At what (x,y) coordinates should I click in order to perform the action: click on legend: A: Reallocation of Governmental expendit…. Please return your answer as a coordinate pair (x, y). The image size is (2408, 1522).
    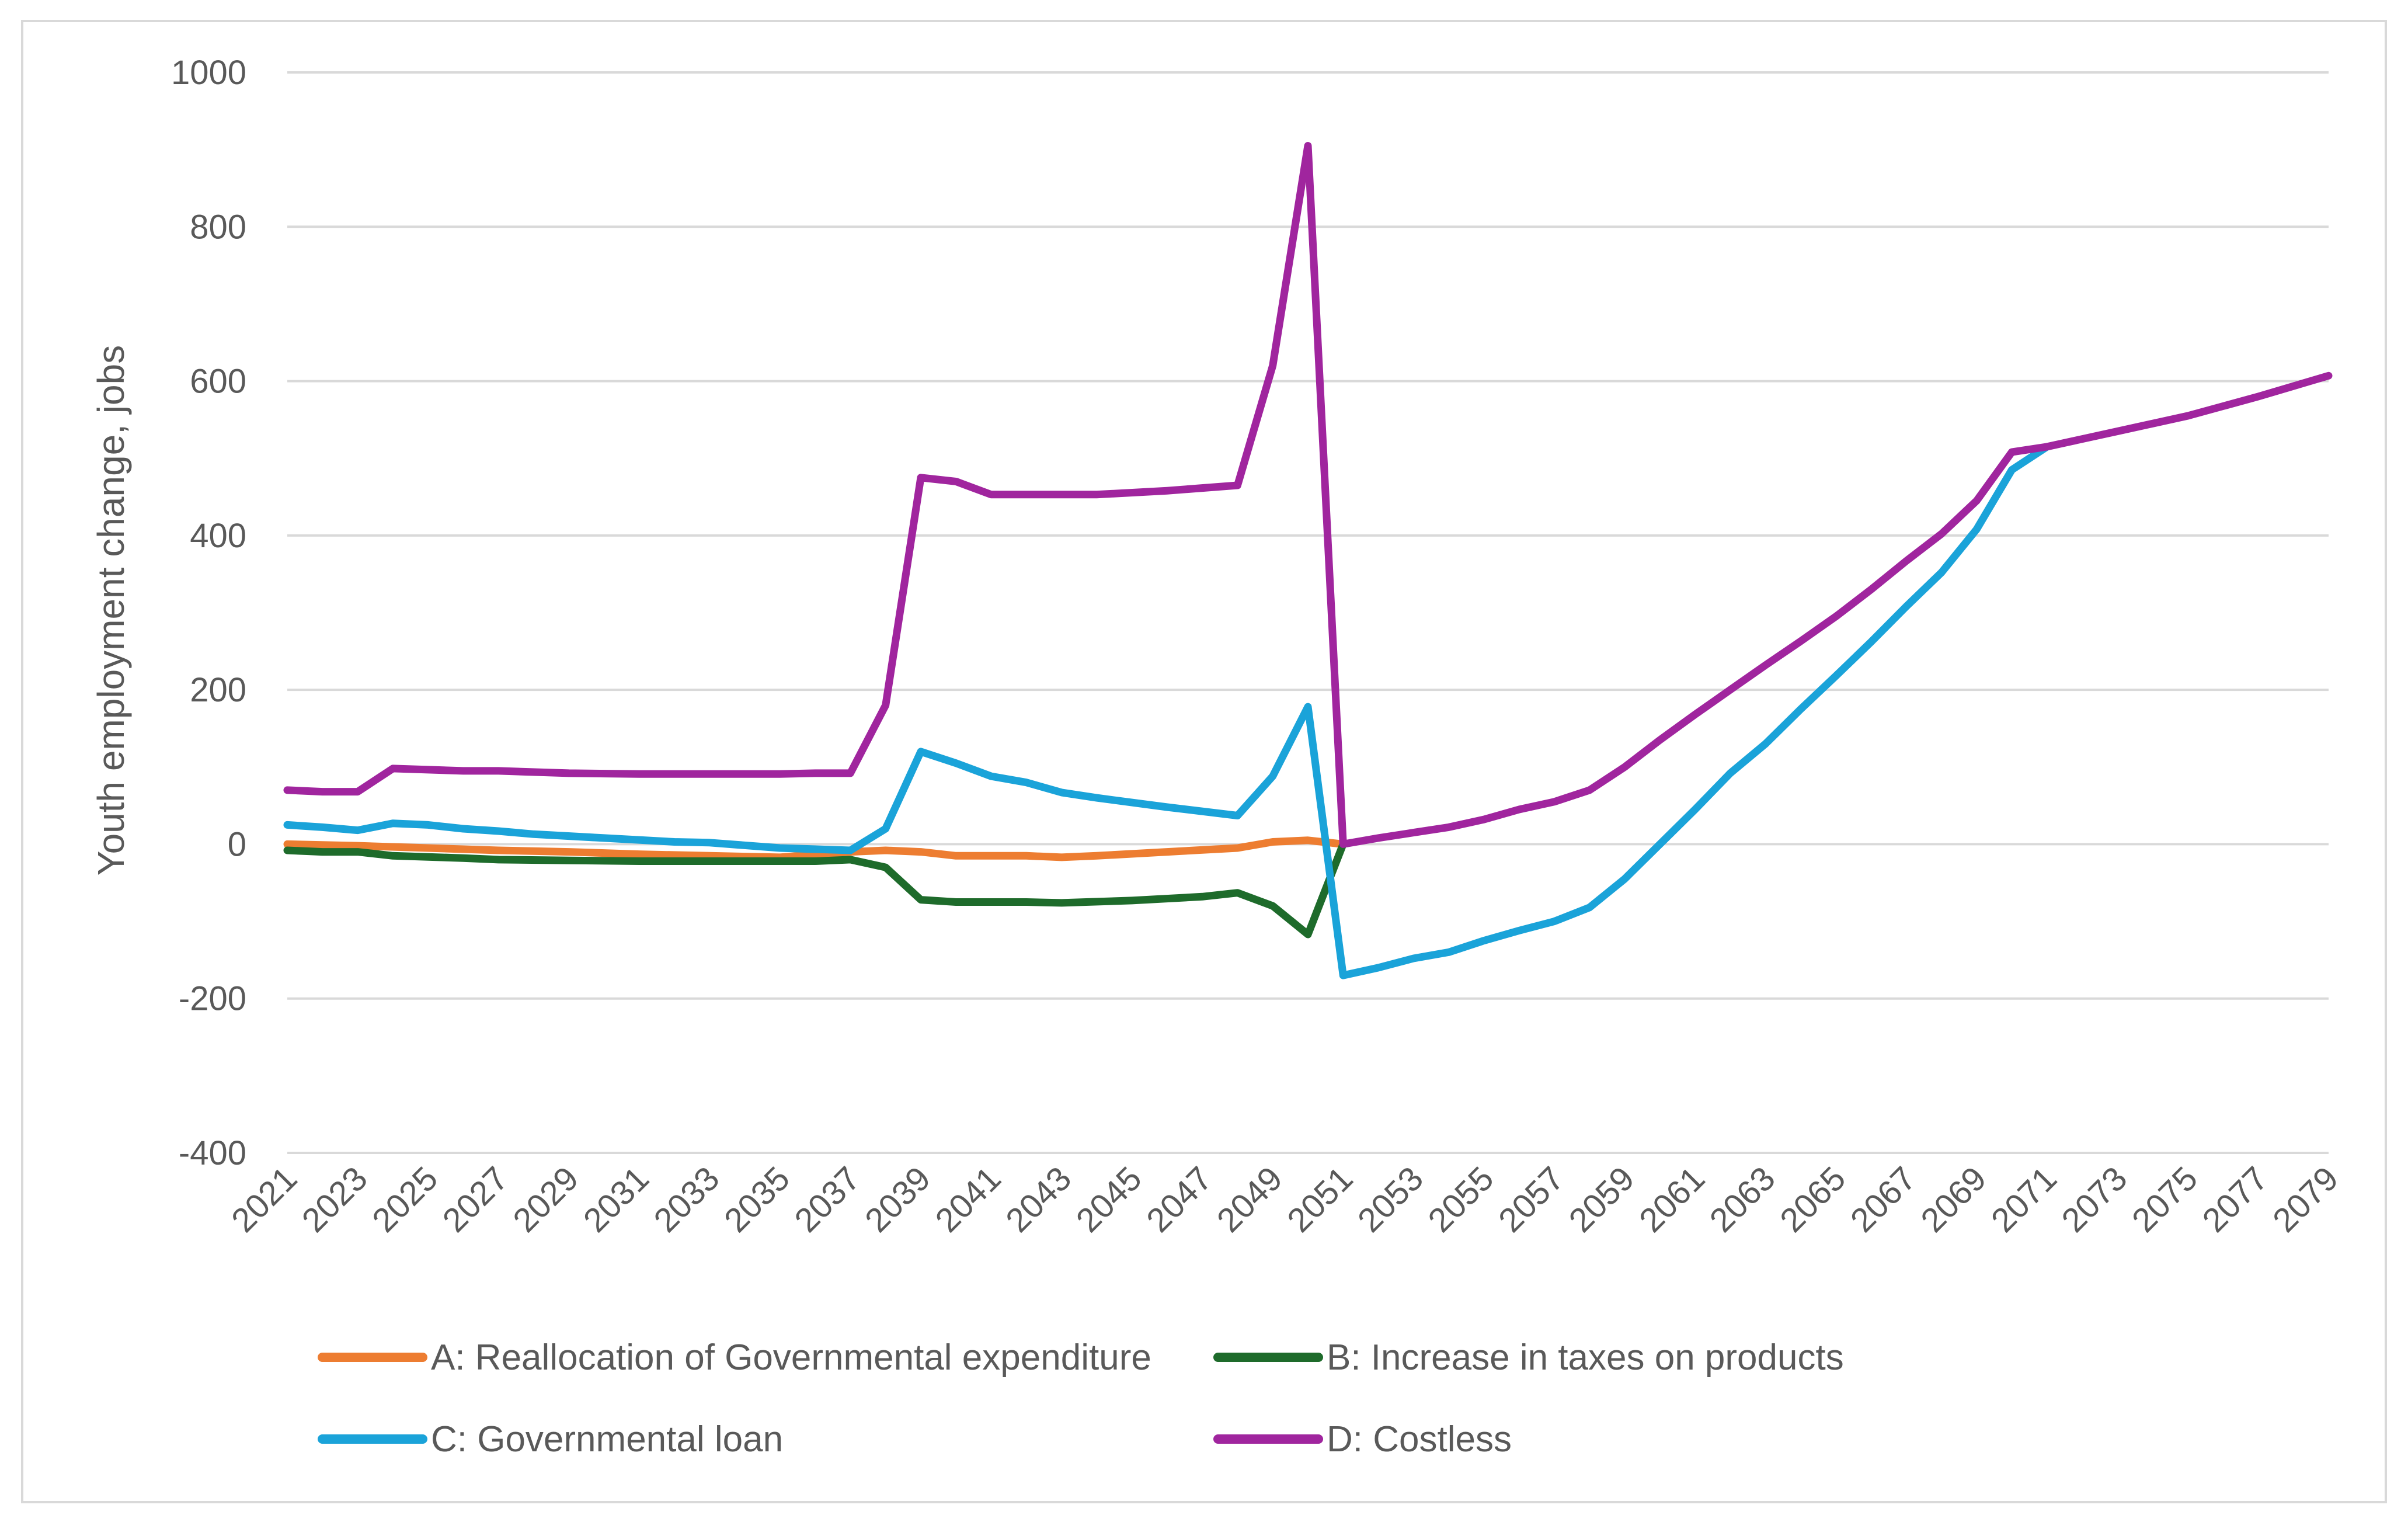
    Looking at the image, I should click on (1081, 1398).